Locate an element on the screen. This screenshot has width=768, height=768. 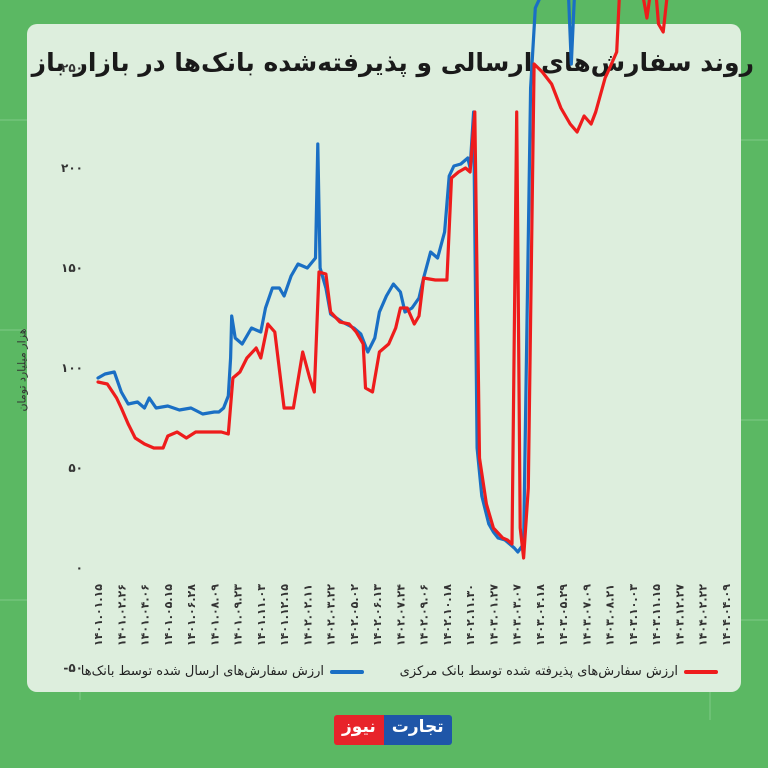
y-tick-label: ۲۵۰ is located at coordinates (72, 68).